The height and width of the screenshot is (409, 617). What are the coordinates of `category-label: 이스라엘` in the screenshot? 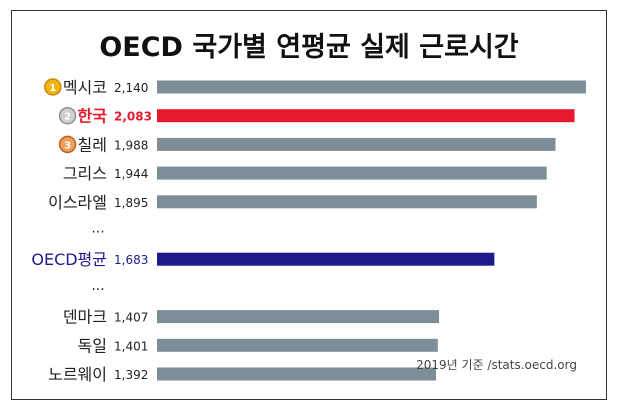 It's located at (77, 202).